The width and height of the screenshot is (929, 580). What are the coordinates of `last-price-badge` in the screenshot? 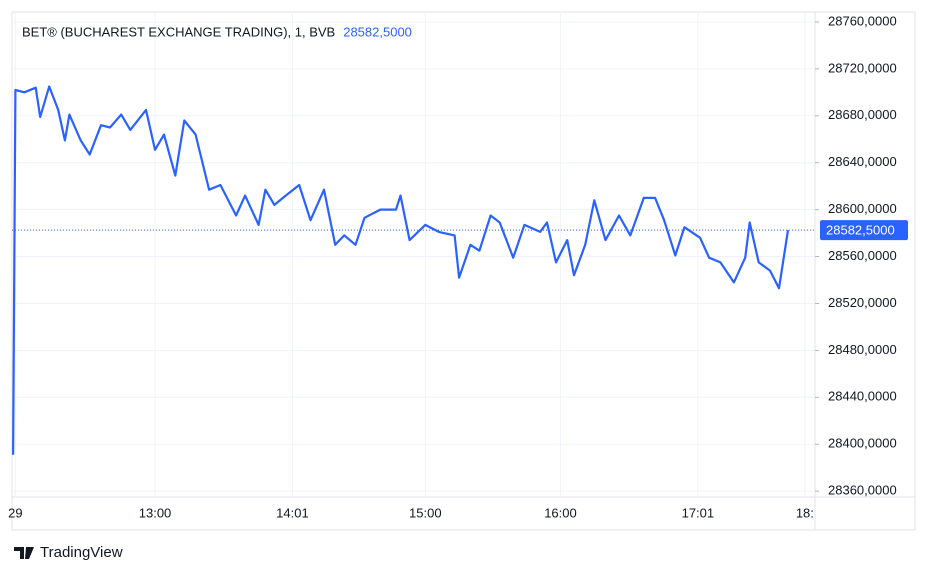 It's located at (864, 230).